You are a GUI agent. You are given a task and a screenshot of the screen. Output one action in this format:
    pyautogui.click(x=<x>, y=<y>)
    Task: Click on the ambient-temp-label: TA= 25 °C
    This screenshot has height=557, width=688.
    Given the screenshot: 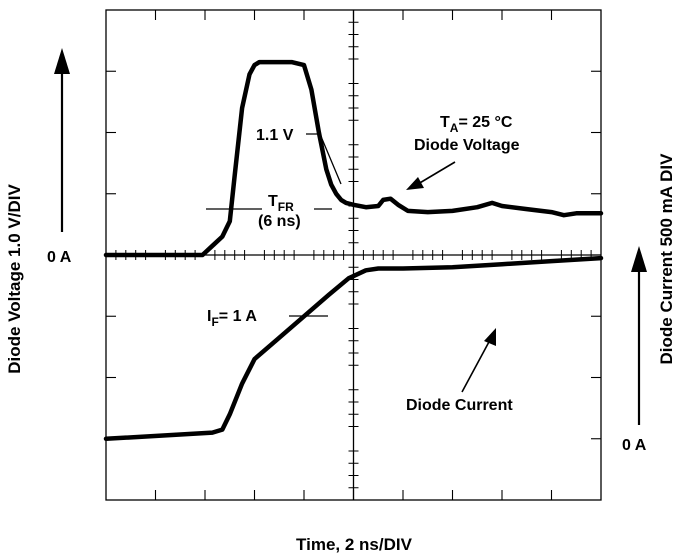 What is the action you would take?
    pyautogui.click(x=476, y=124)
    